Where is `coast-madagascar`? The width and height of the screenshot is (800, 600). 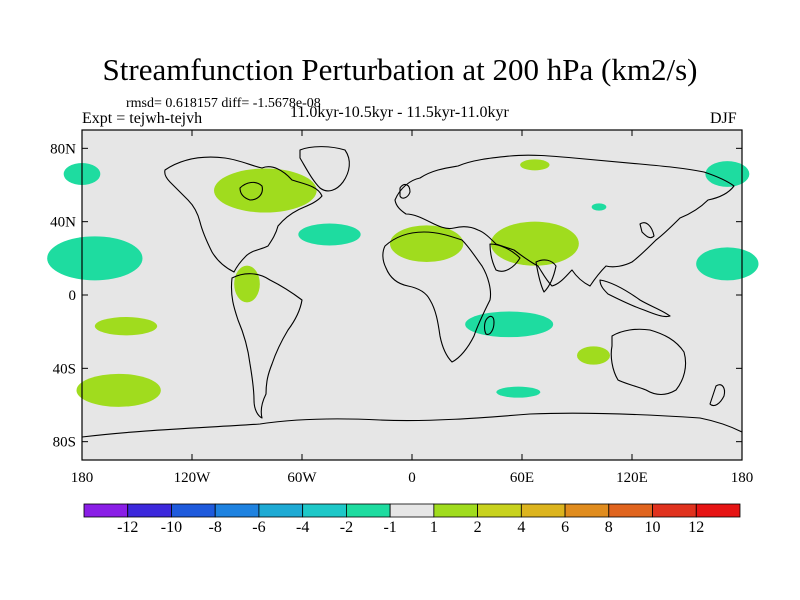
coast-madagascar is located at coordinates (489, 325).